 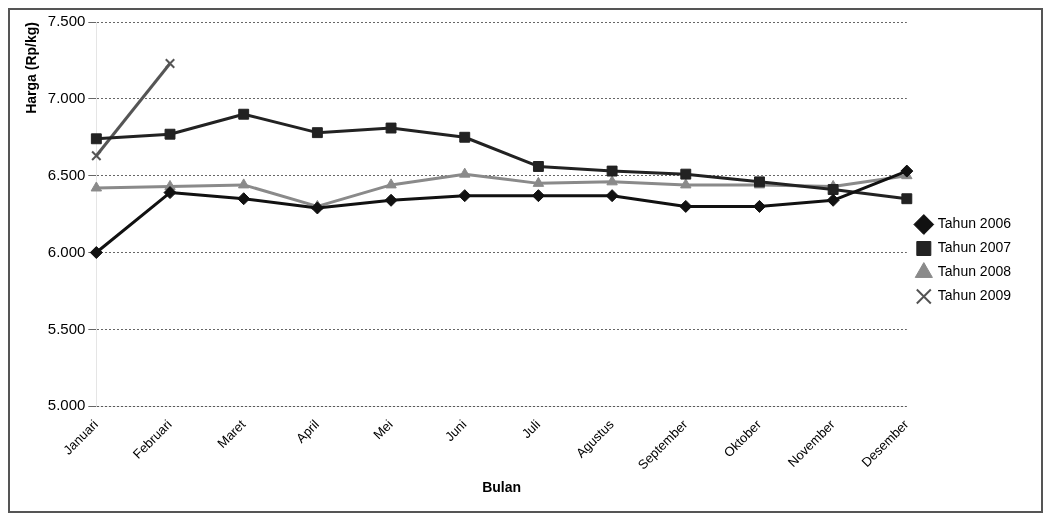 I want to click on x-tick-label: Juni, so click(x=455, y=430).